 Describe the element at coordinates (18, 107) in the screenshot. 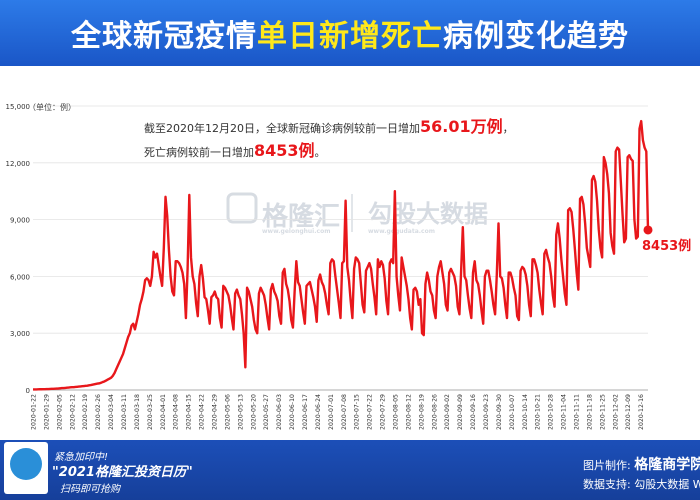

I see `y-tick-label: 15,000` at that location.